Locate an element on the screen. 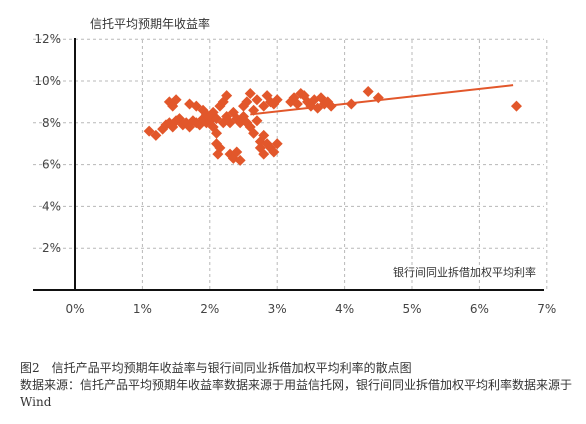 The image size is (586, 424). x-tick-label: 7% is located at coordinates (546, 309).